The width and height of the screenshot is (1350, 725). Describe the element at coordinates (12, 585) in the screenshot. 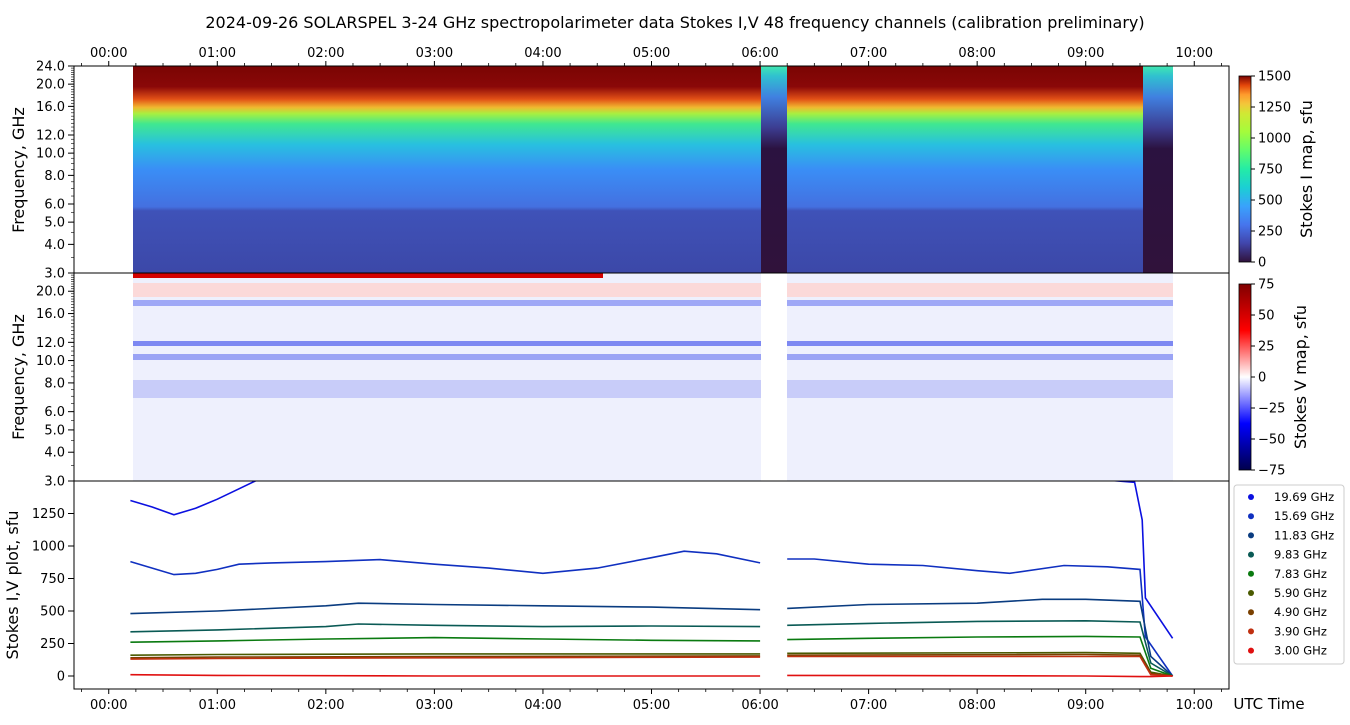

I see `stokes-plot-ylabel: Stokes I,V plot, sfu` at that location.